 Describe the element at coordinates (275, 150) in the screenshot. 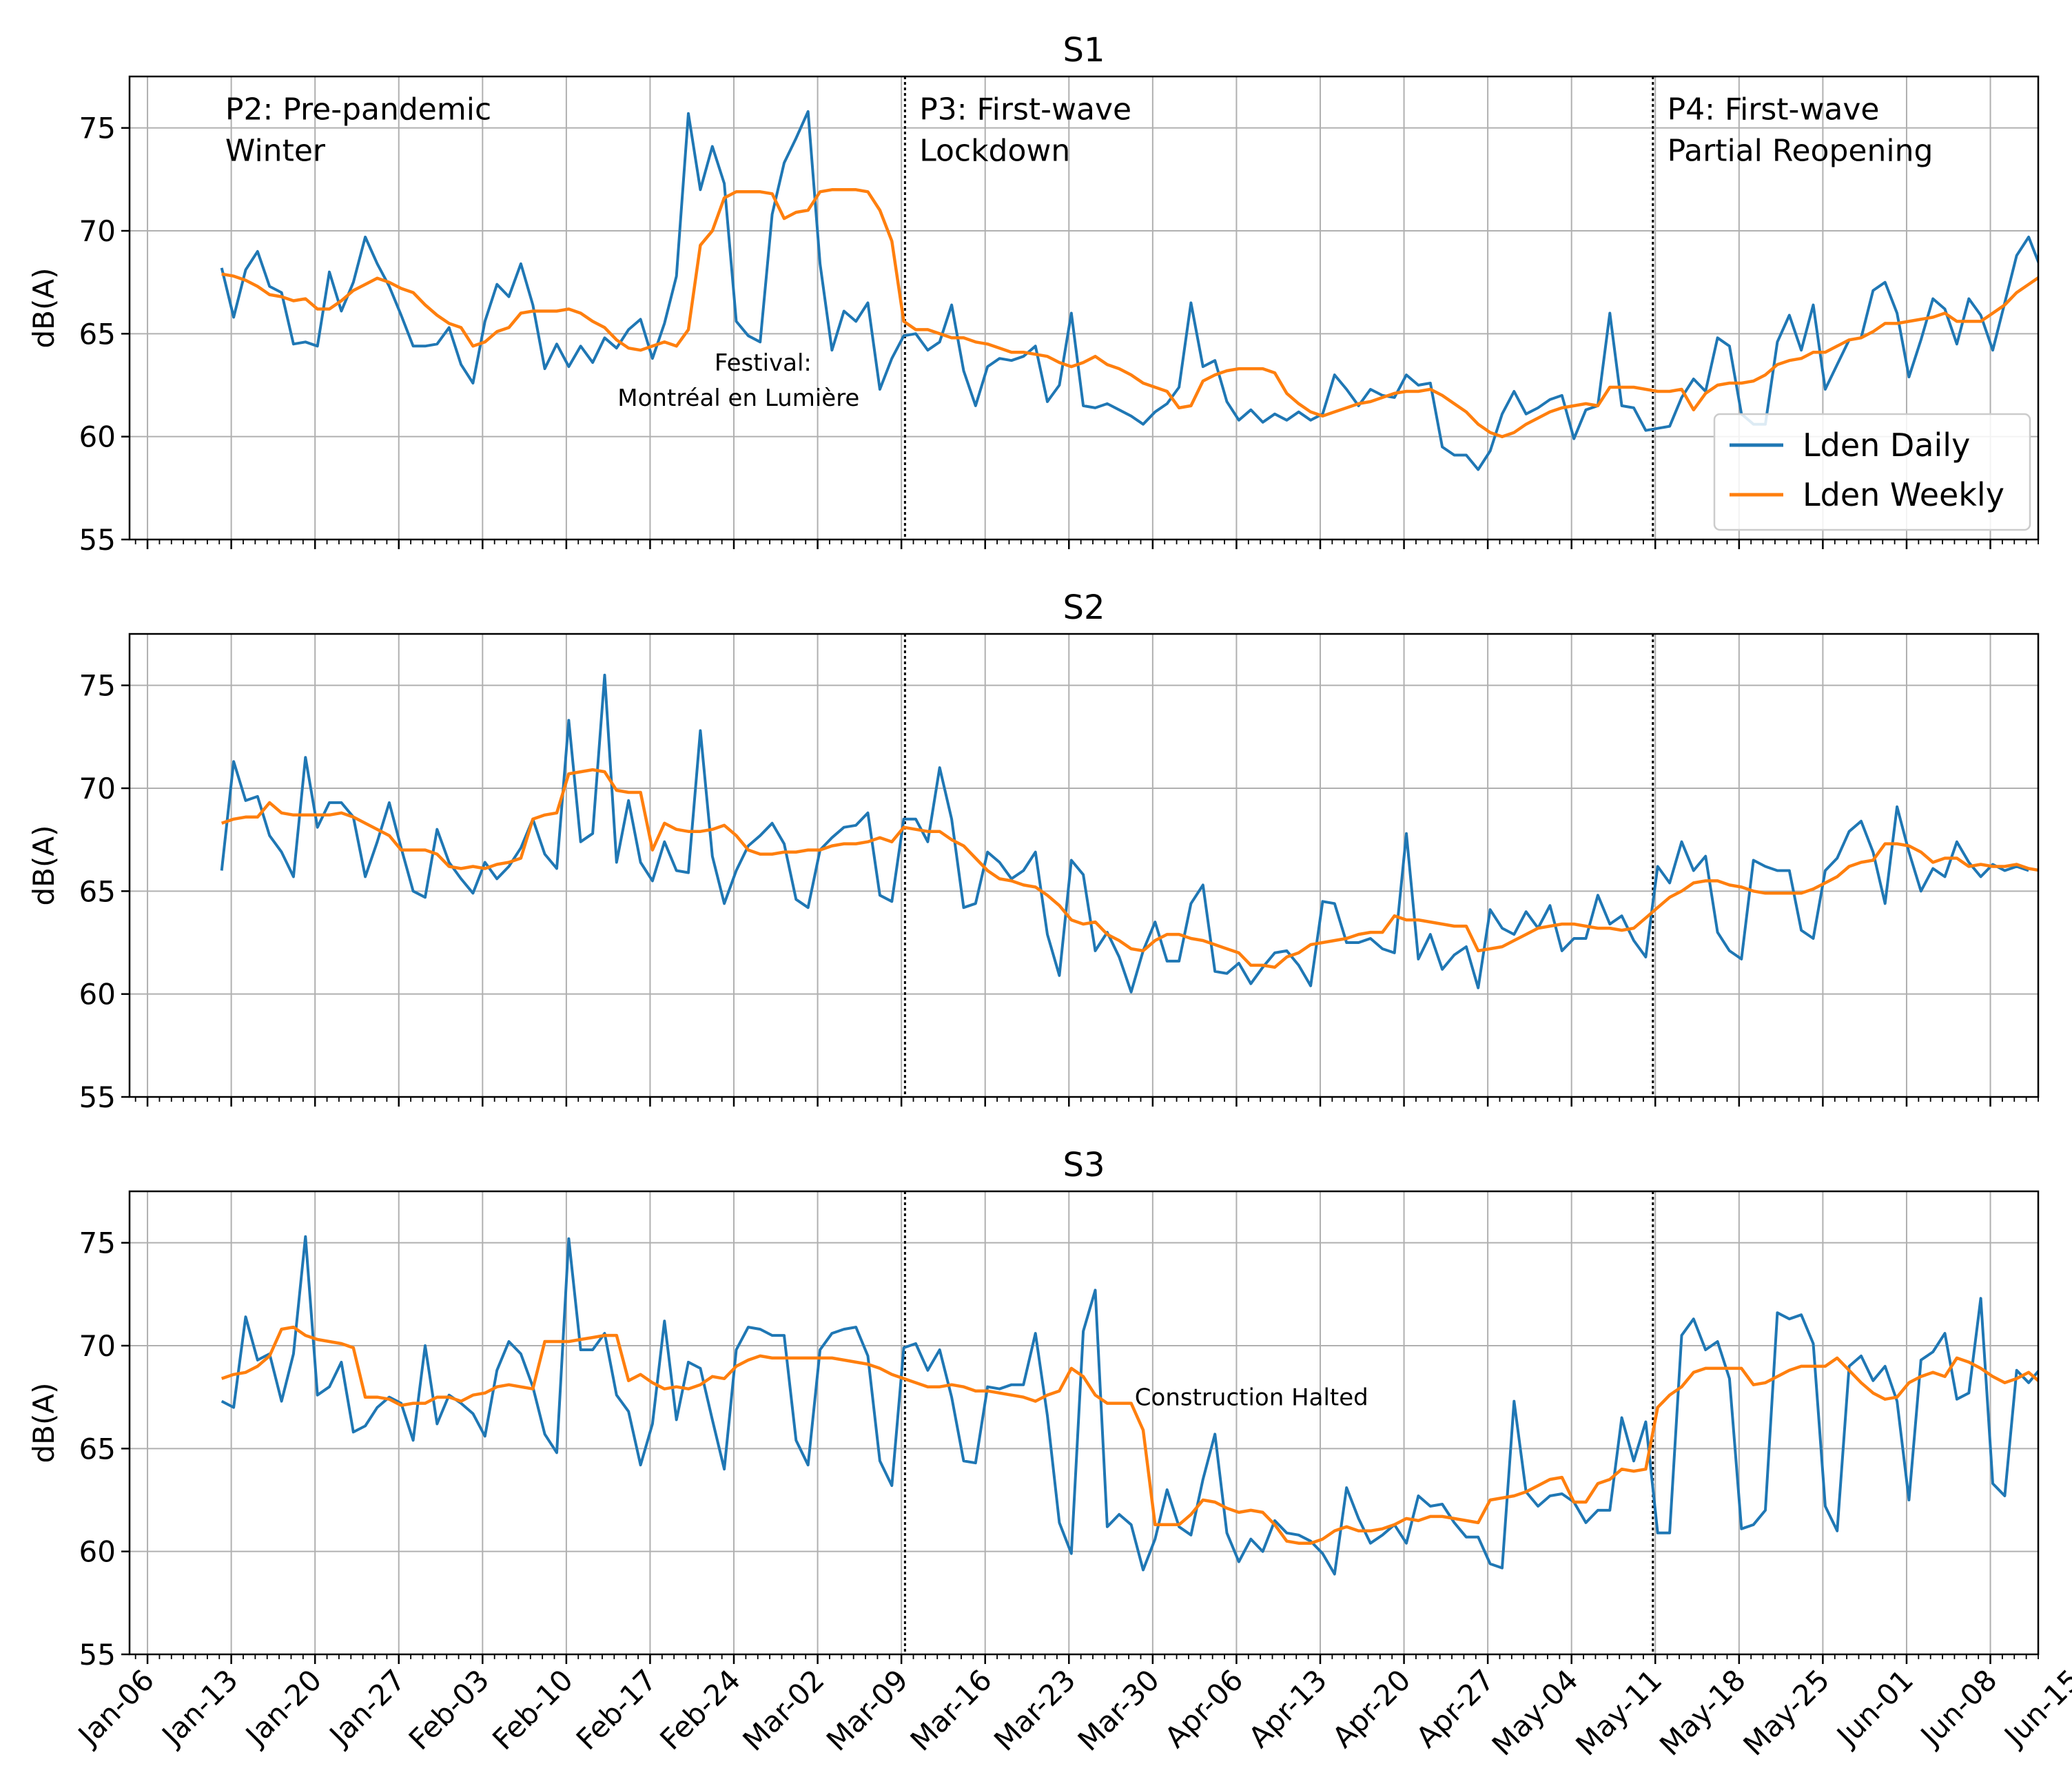

I see `annotation-text: Winter` at that location.